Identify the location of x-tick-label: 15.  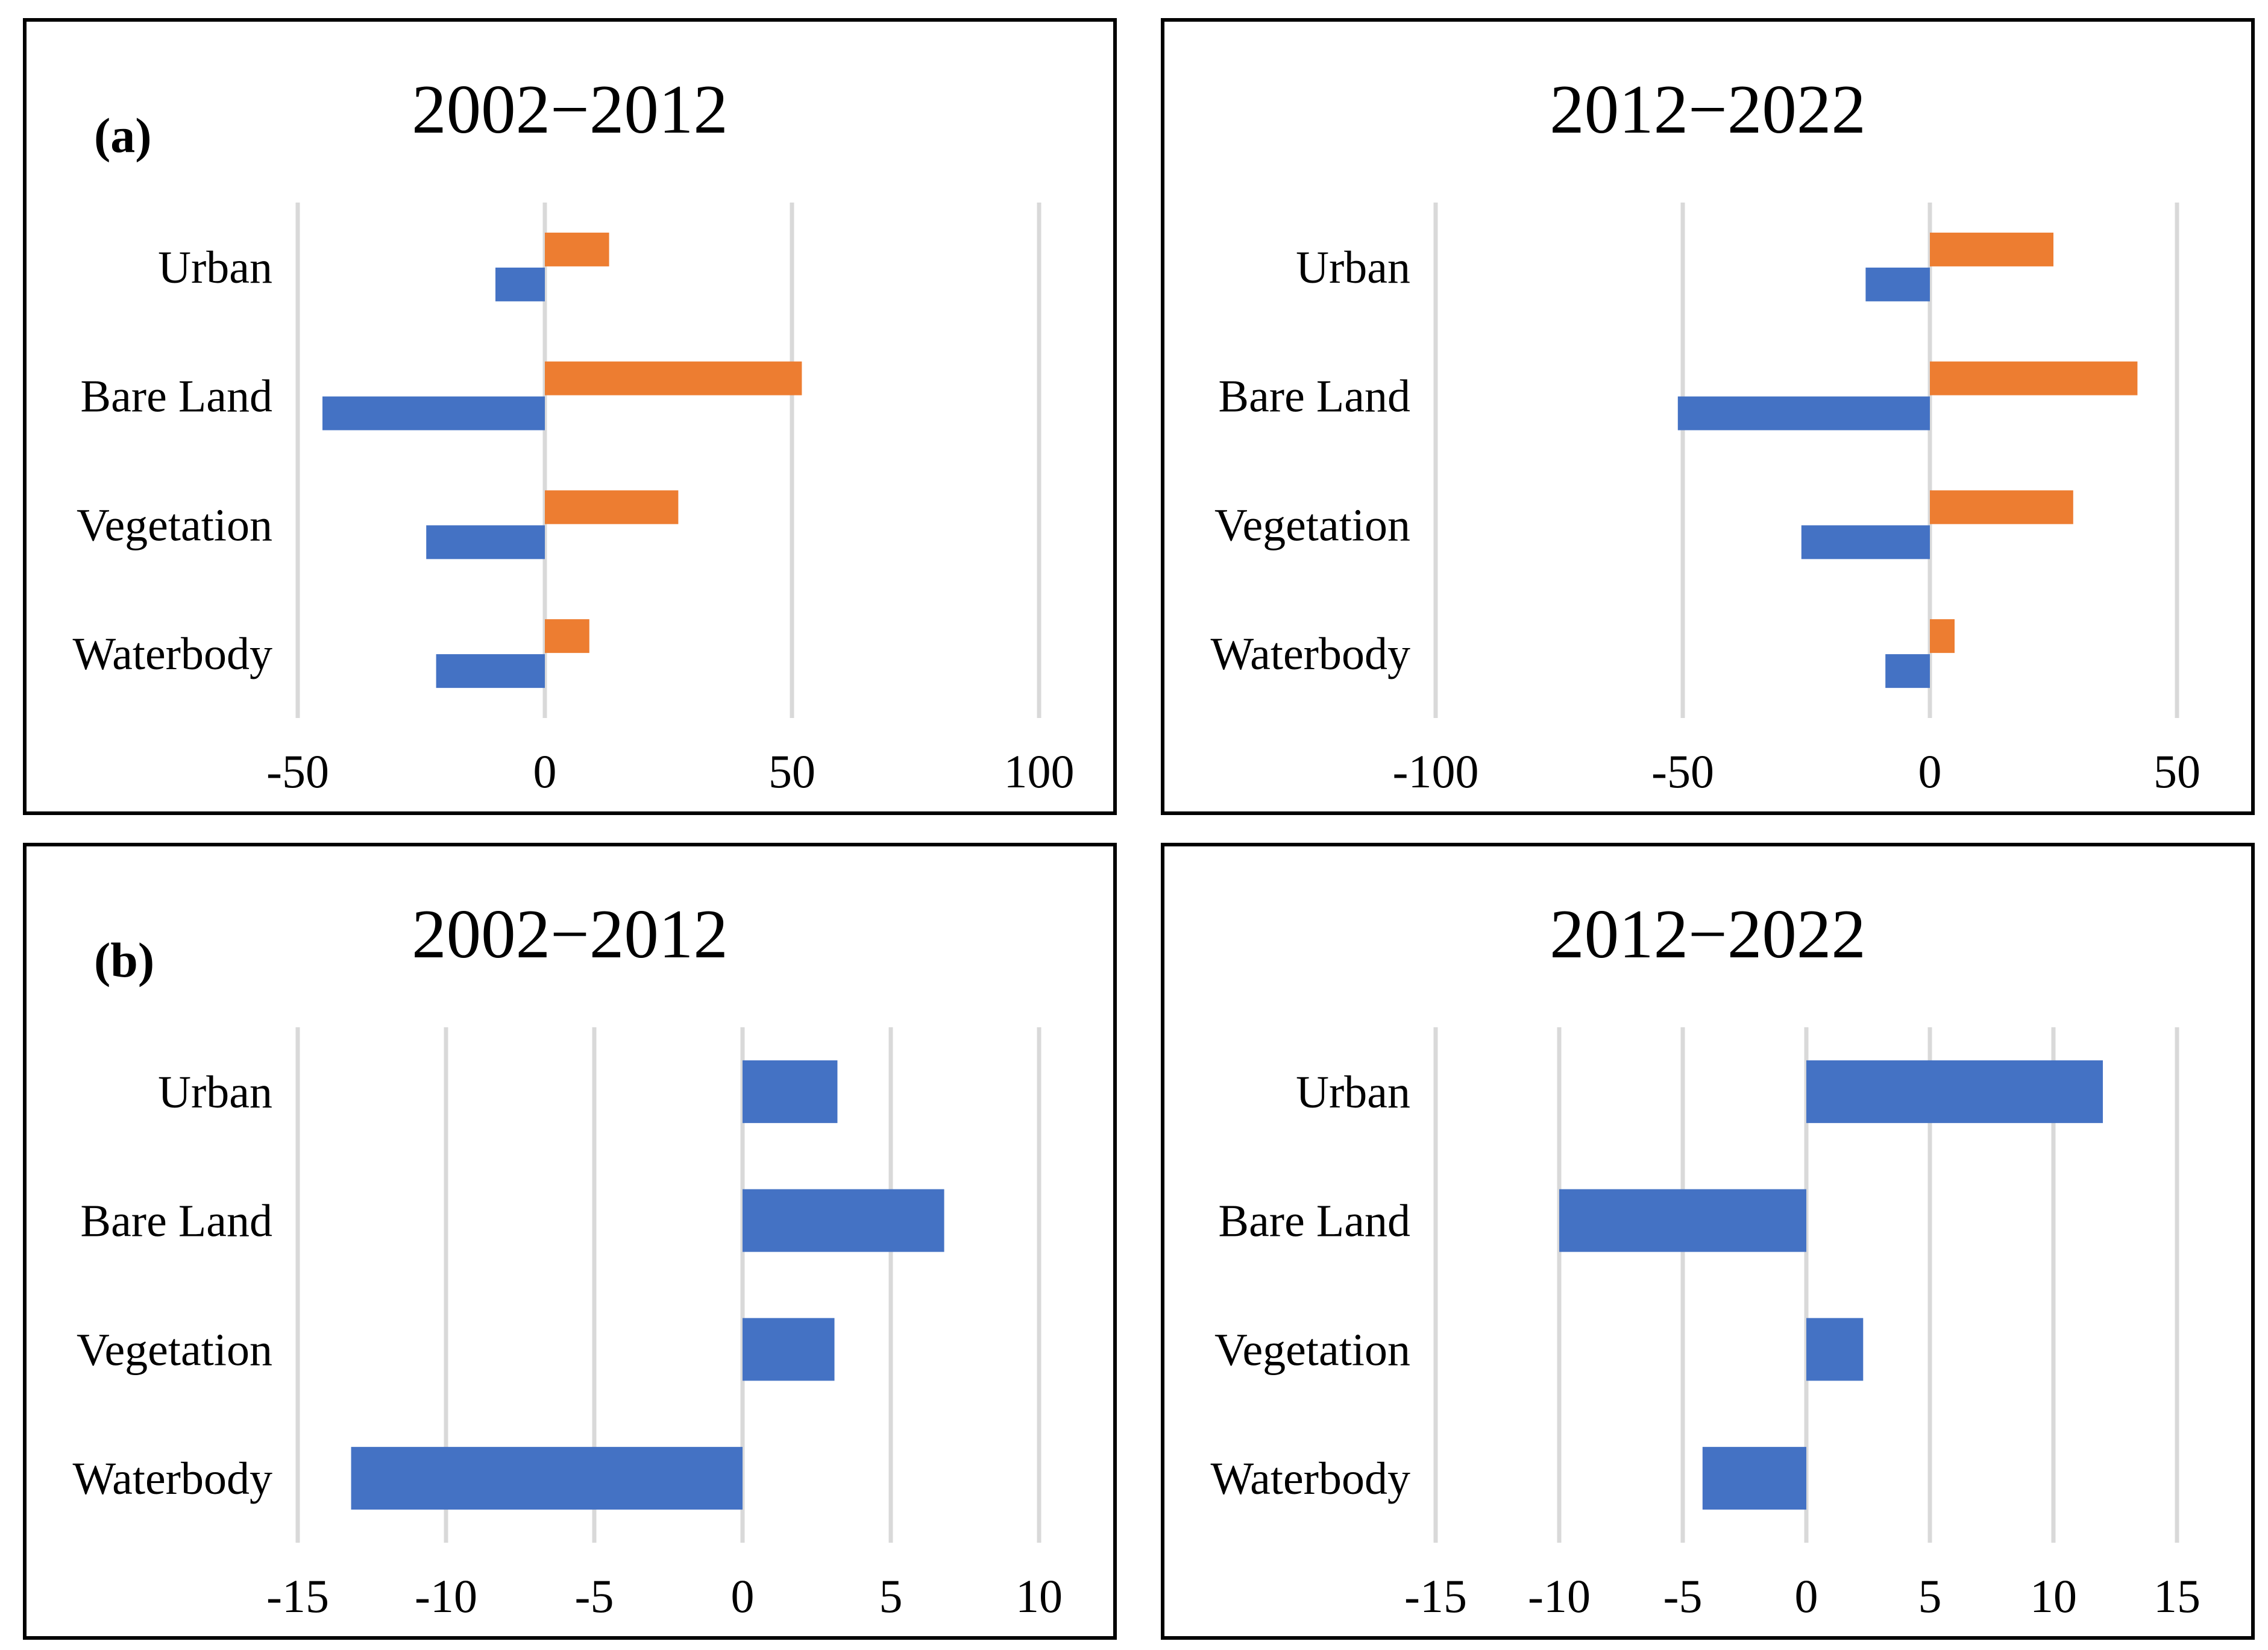
(2176, 1596).